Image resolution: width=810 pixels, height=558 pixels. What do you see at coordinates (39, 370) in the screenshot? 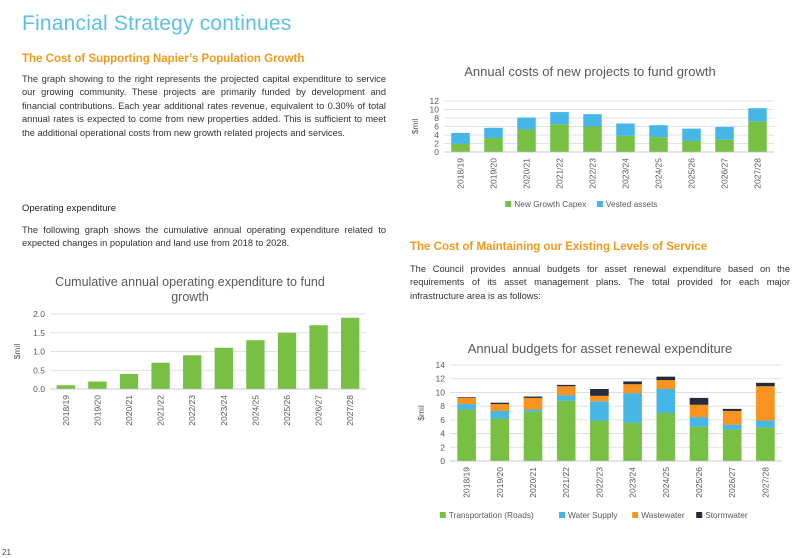
I see `y-tick-label: 0.5` at bounding box center [39, 370].